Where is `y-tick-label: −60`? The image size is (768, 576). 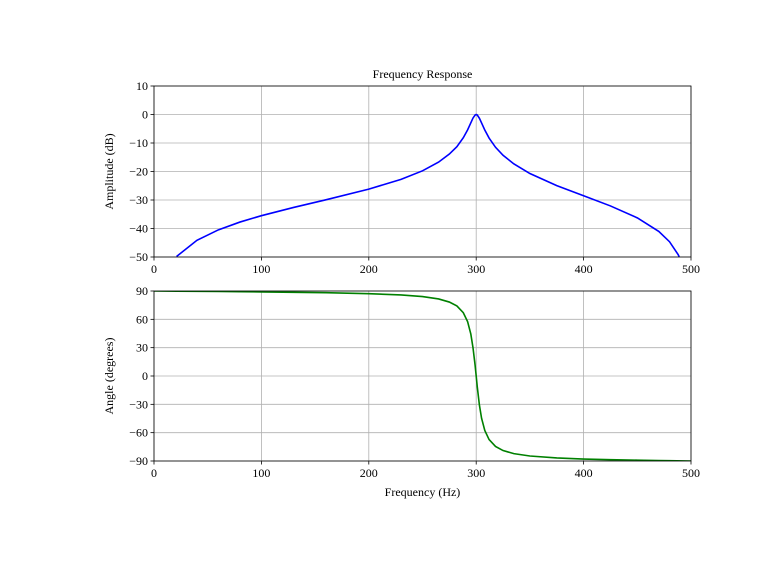 y-tick-label: −60 is located at coordinates (138, 433).